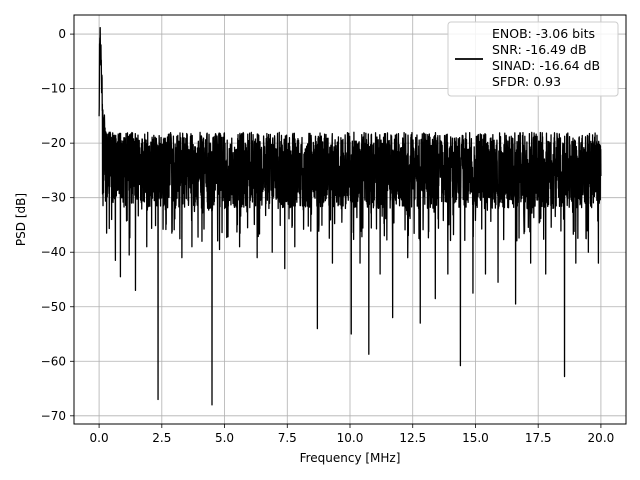 Image resolution: width=640 pixels, height=480 pixels. I want to click on y-tick-label: −20, so click(53, 143).